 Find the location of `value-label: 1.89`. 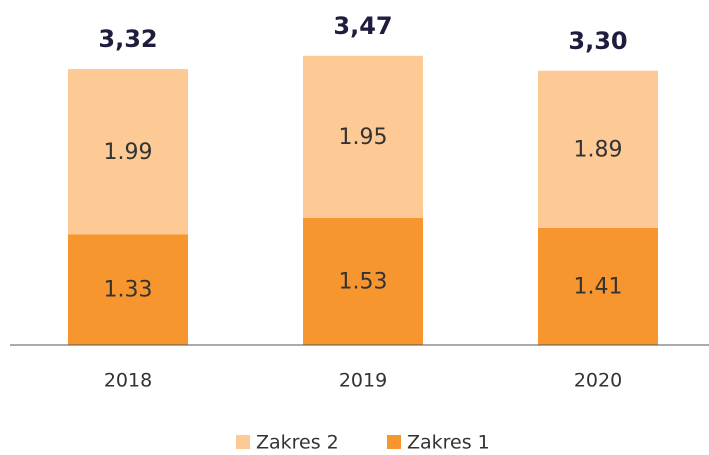

value-label: 1.89 is located at coordinates (598, 149).